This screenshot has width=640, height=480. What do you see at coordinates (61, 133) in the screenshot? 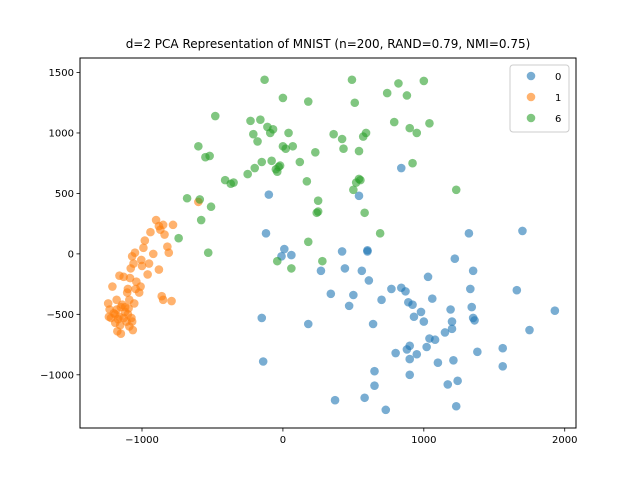
I see `y-tick-label: 1000` at bounding box center [61, 133].